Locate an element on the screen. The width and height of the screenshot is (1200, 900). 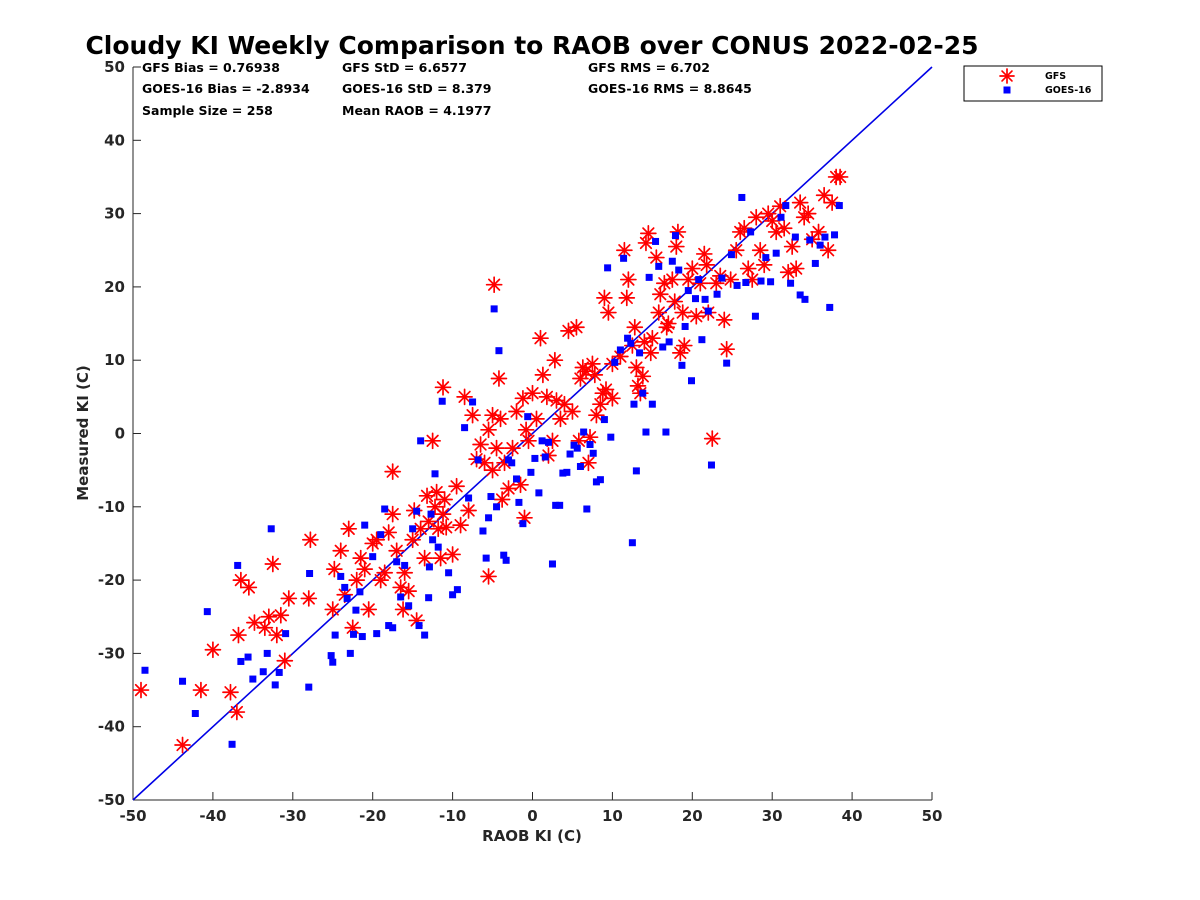
stat-mean-raob: Mean RAOB = 4.1977 is located at coordinates (416, 110).